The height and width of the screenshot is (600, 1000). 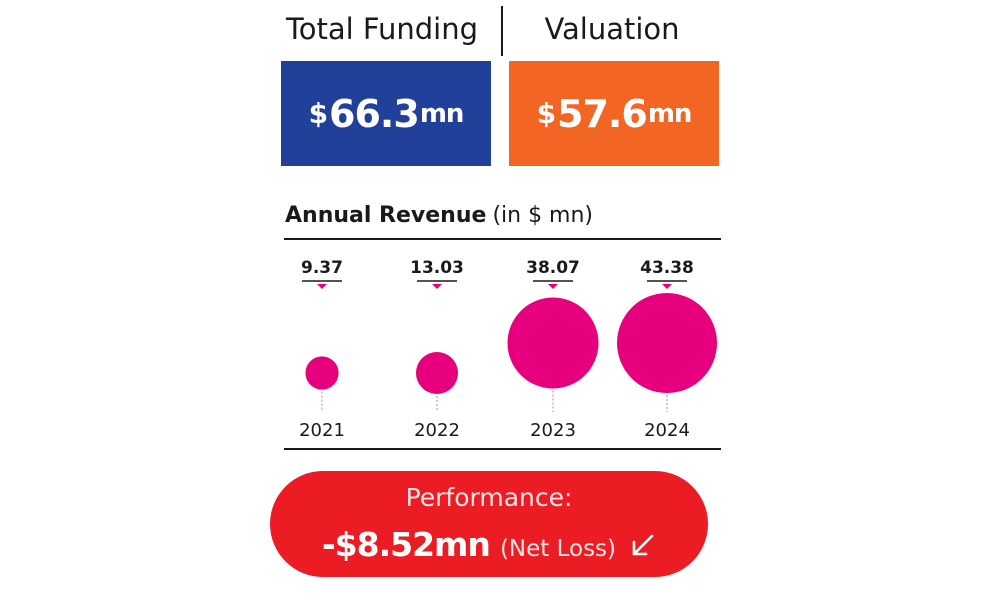 What do you see at coordinates (558, 549) in the screenshot?
I see `performance-note: (Net Loss)` at bounding box center [558, 549].